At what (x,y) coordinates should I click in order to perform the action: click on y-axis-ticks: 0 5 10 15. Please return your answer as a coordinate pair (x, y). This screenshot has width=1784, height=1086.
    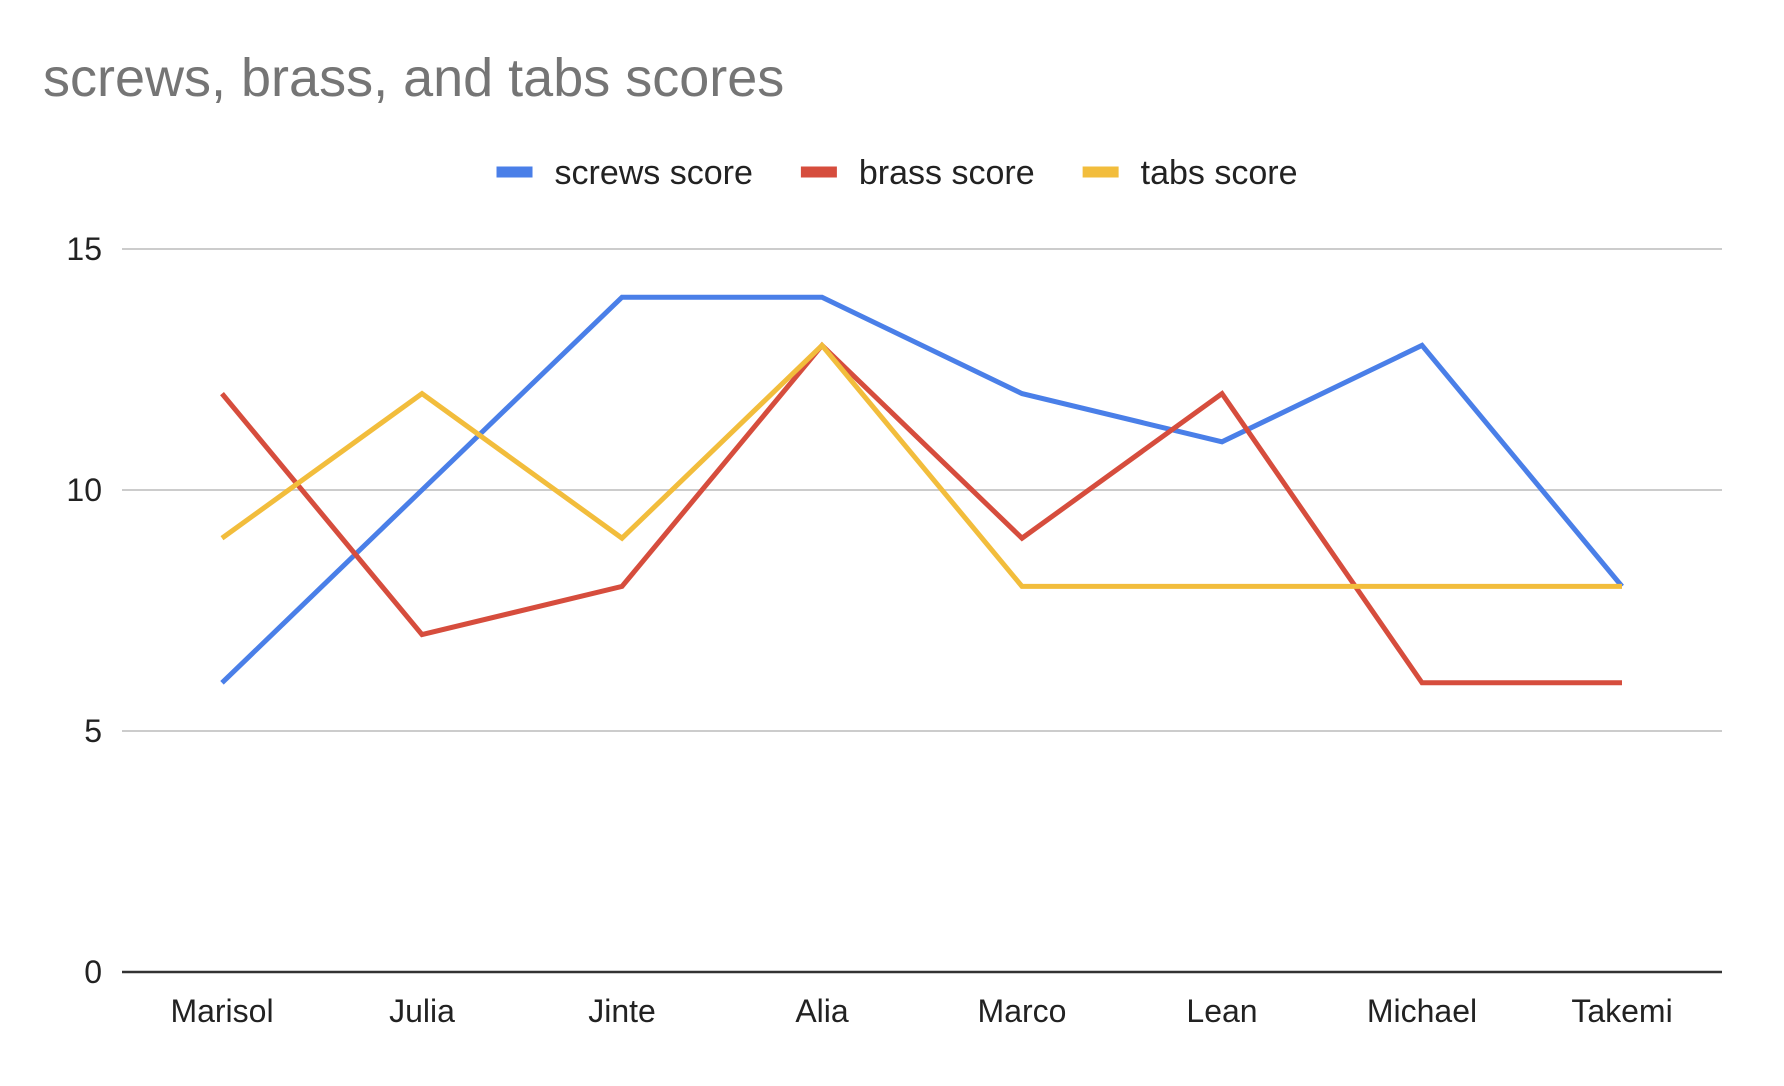
    Looking at the image, I should click on (84, 610).